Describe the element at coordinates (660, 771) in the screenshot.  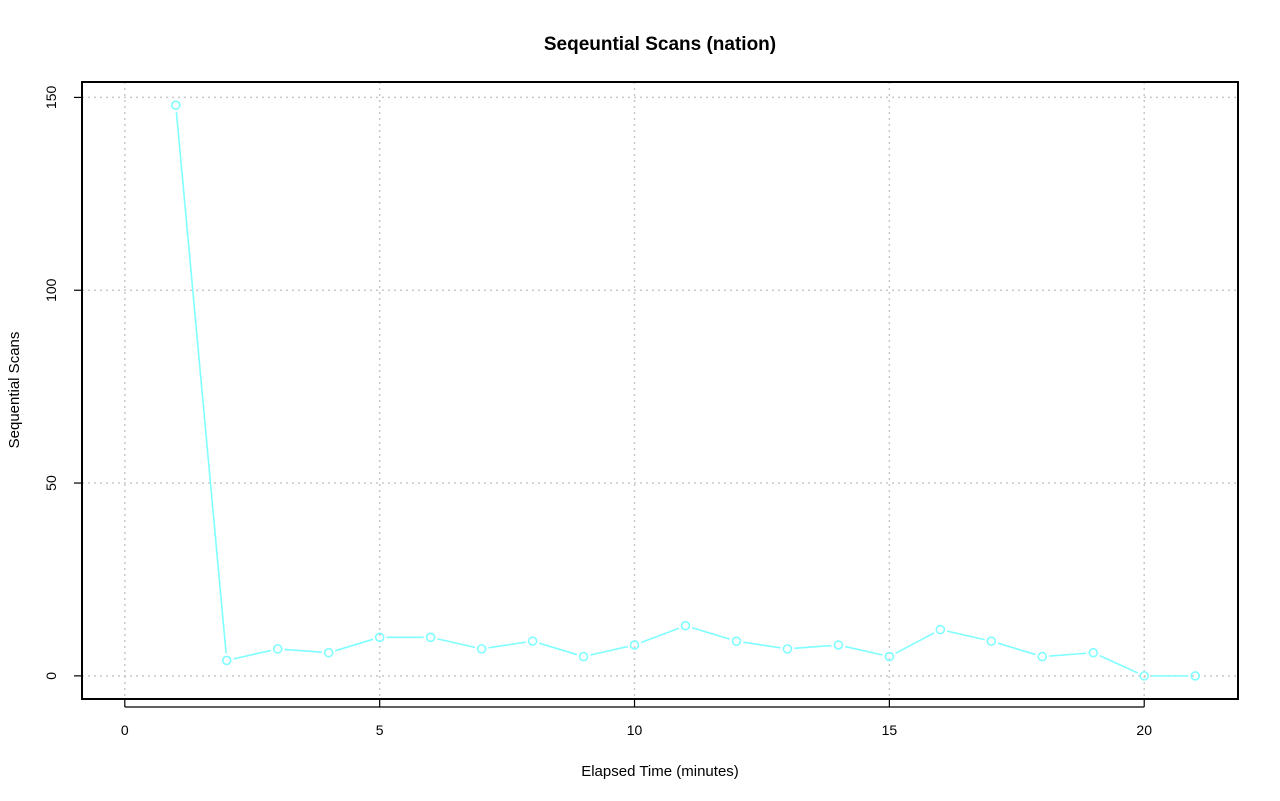
I see `x-axis-label: Elapsed Time (minutes)` at that location.